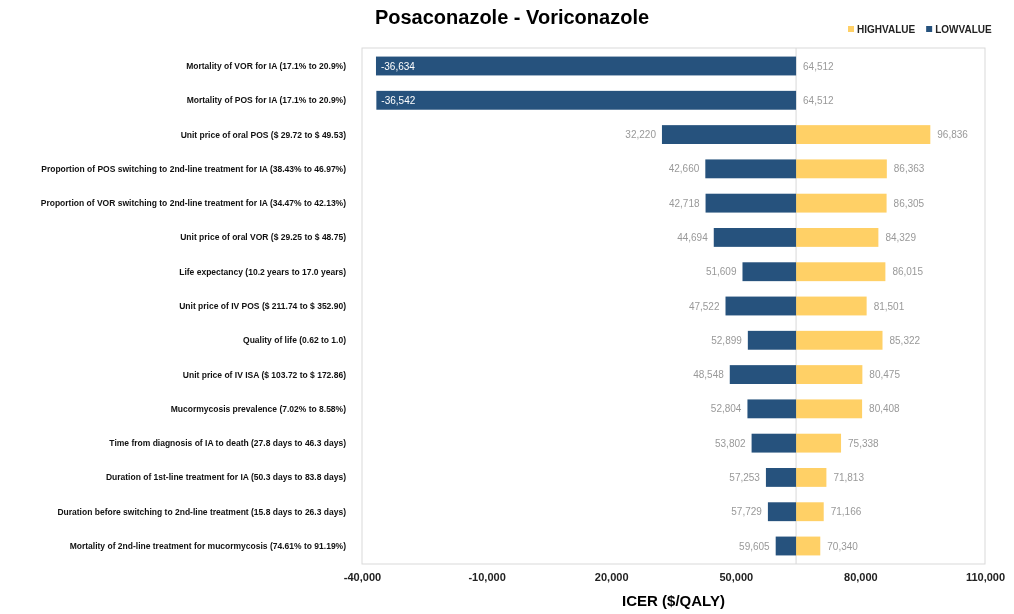  What do you see at coordinates (398, 100) in the screenshot?
I see `annotation: -36,542` at bounding box center [398, 100].